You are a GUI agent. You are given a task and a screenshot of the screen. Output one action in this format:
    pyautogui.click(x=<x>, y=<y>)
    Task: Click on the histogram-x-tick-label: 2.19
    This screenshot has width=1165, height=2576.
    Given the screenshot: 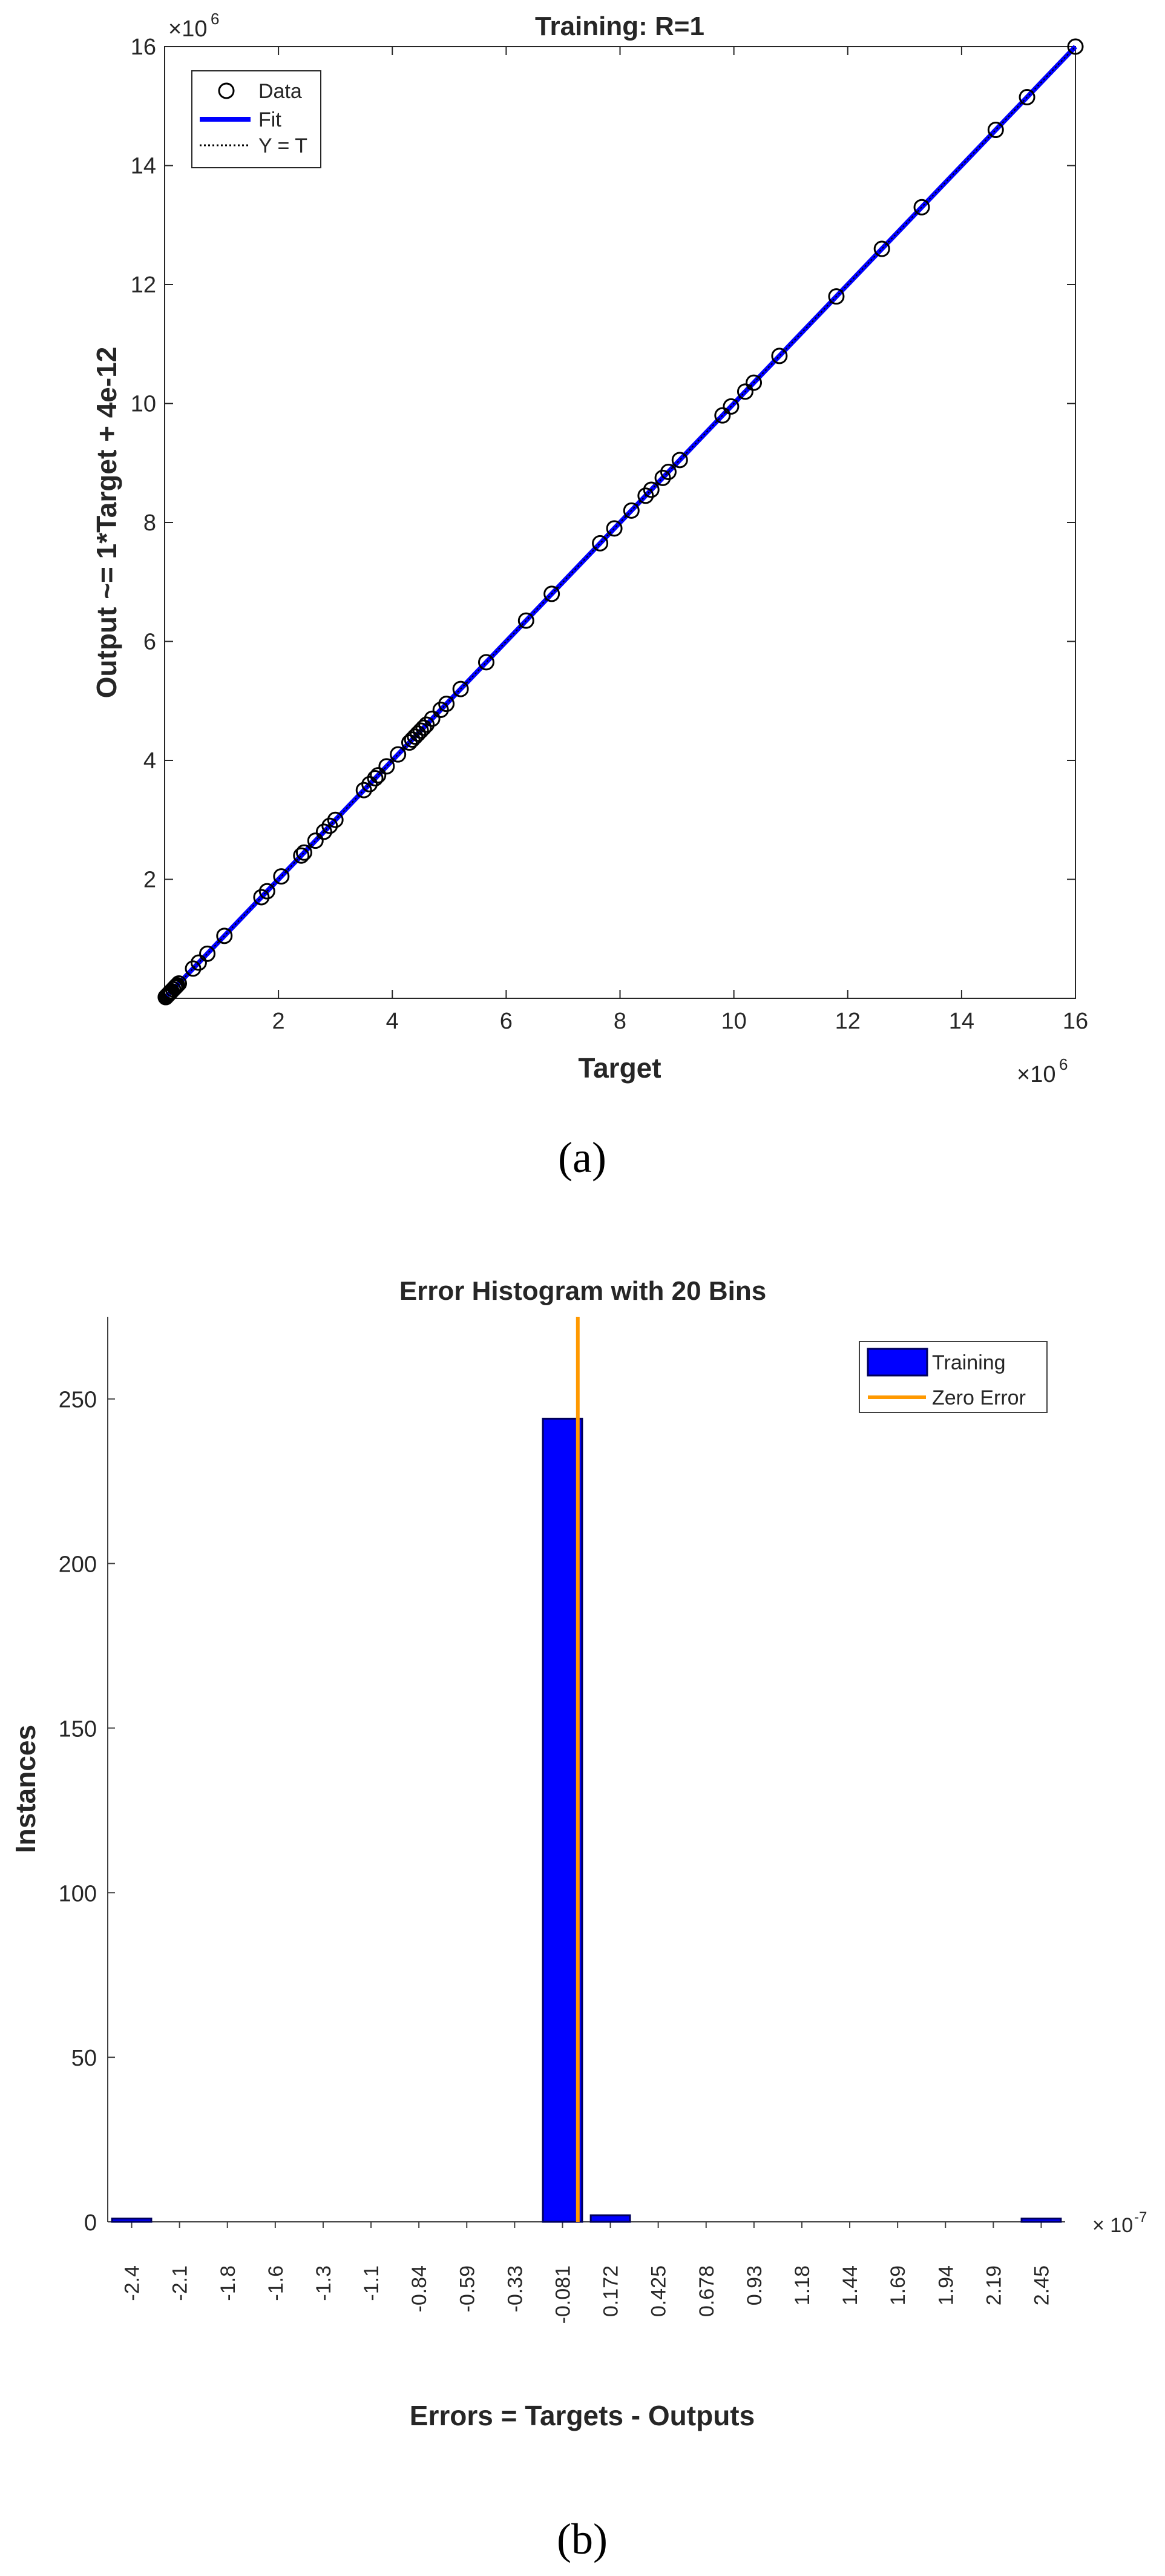 What is the action you would take?
    pyautogui.click(x=993, y=2285)
    